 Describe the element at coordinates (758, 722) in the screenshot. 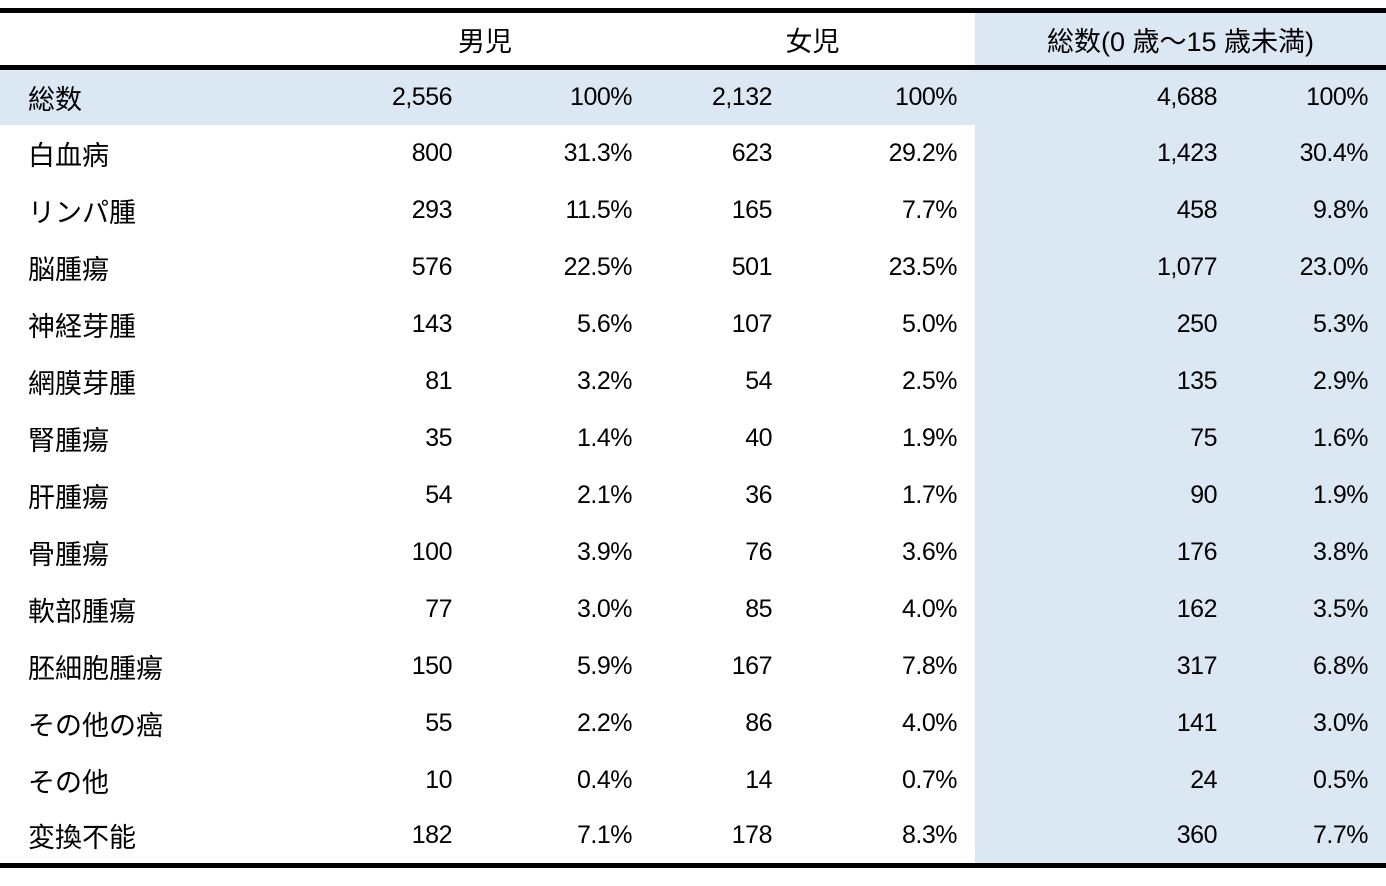

I see `cell-value: 86` at that location.